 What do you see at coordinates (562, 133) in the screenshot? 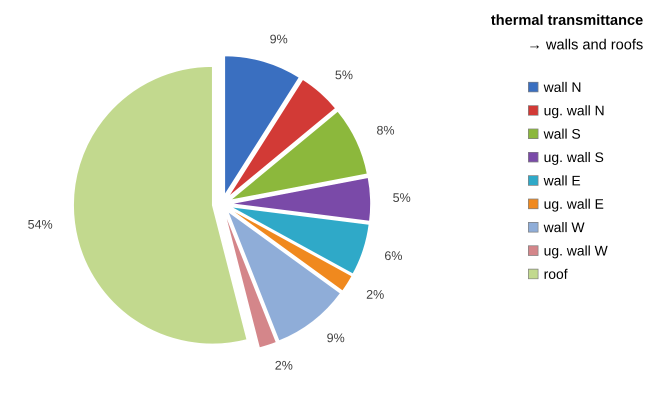
I see `legend-label: wall S` at bounding box center [562, 133].